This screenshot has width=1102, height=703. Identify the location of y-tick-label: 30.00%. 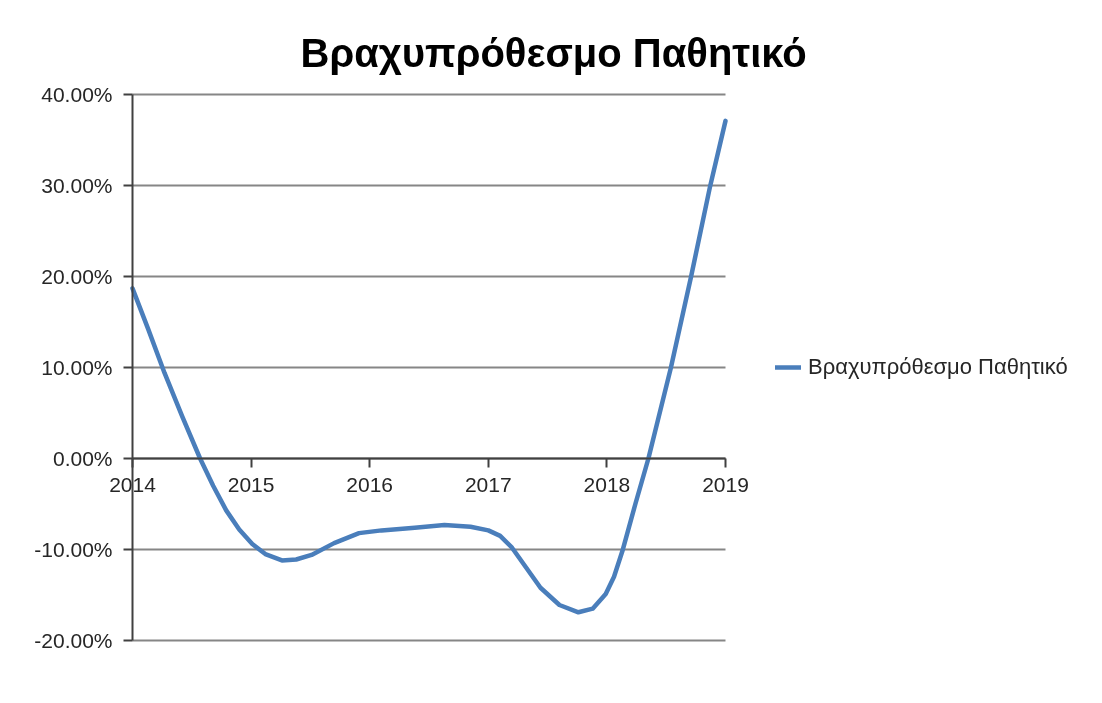
(77, 185).